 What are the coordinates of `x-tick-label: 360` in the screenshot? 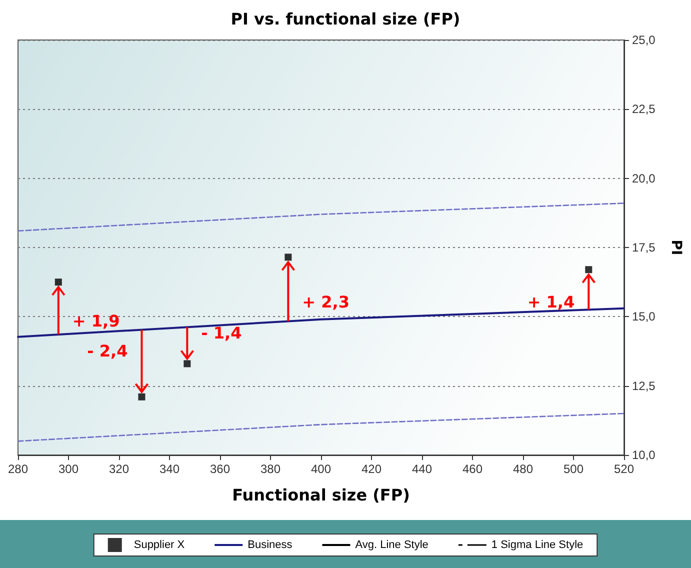 It's located at (220, 469).